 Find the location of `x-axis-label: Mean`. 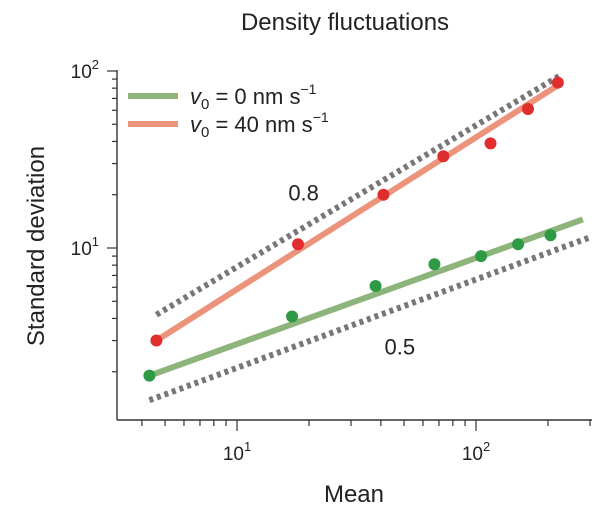

x-axis-label: Mean is located at coordinates (354, 494).